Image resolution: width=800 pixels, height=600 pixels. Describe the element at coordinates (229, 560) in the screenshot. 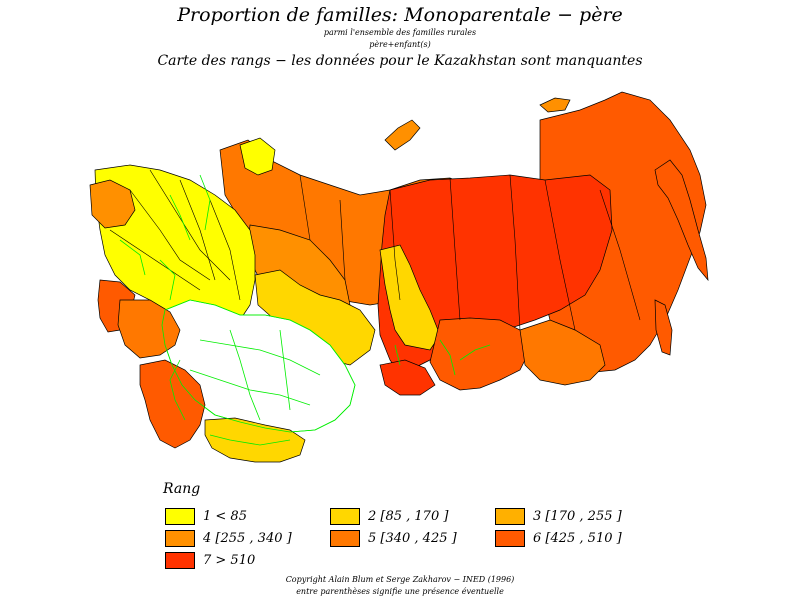

I see `legend-label-rank-7: 7 > 510` at that location.